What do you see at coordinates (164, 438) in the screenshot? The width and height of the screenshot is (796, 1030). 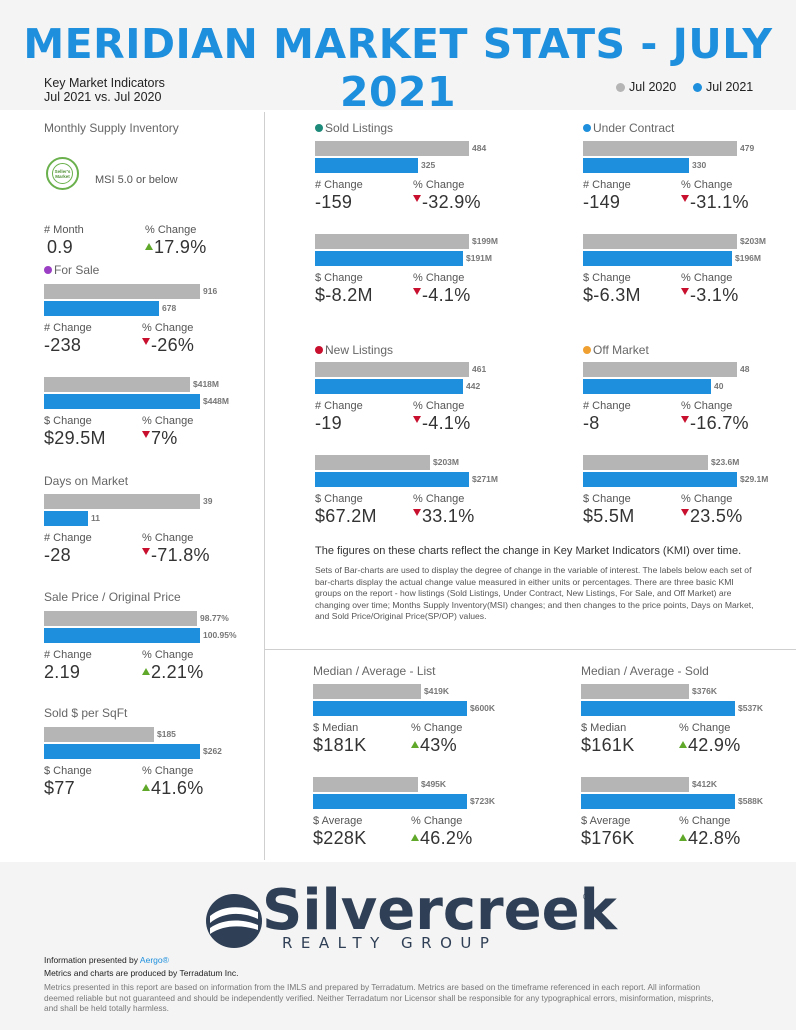 I see `for-sale-dollar-pct-value: 7%` at bounding box center [164, 438].